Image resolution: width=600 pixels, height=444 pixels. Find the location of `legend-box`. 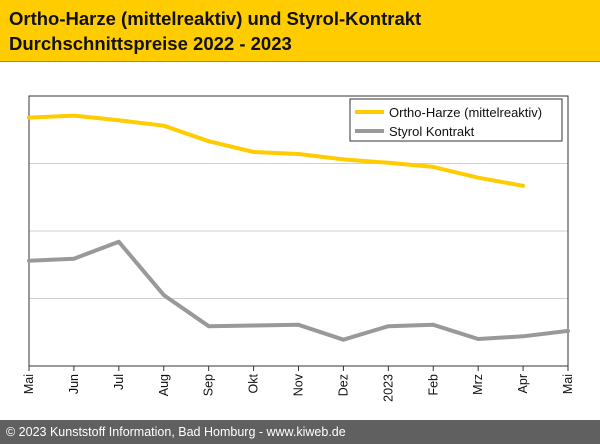

legend-box is located at coordinates (456, 120).